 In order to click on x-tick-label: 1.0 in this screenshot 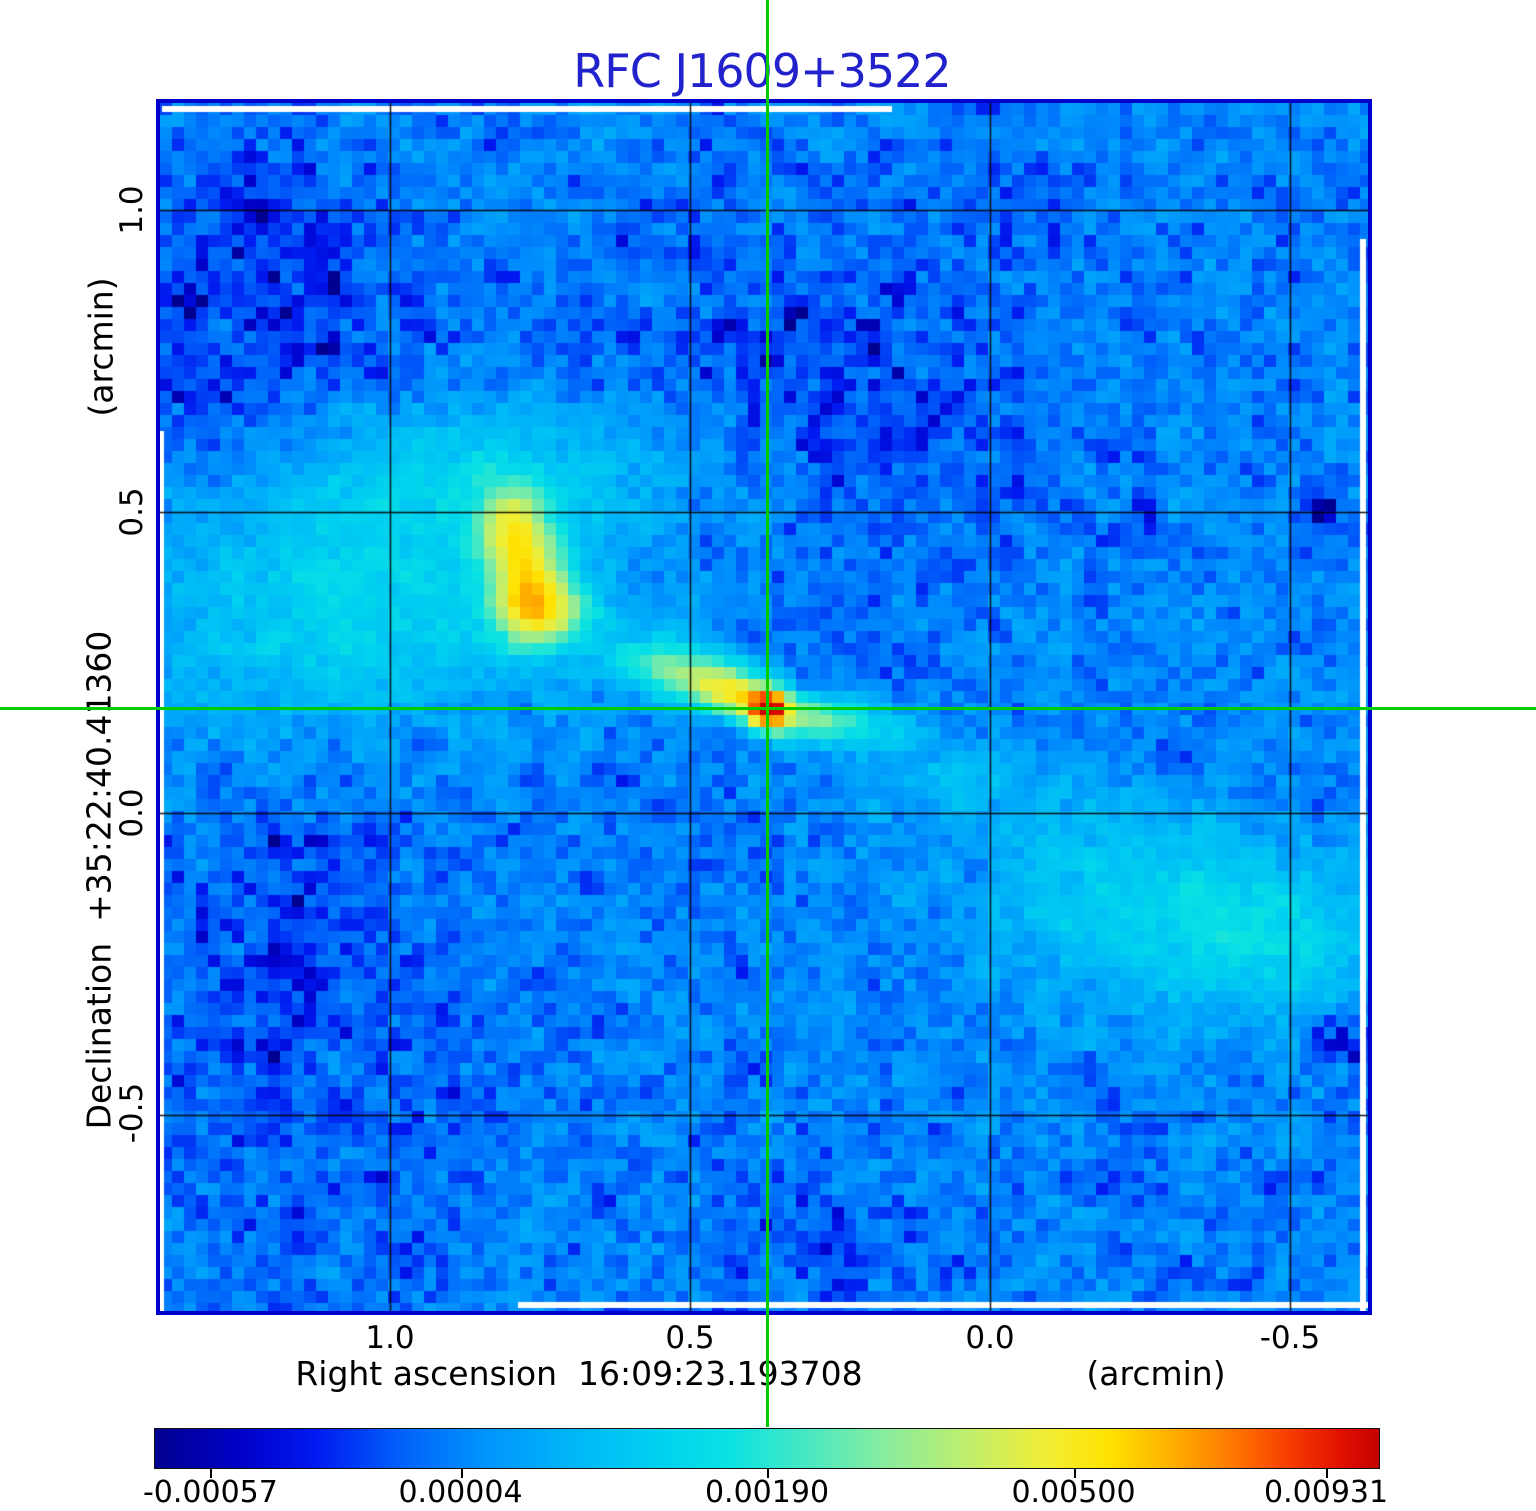, I will do `click(390, 1338)`.